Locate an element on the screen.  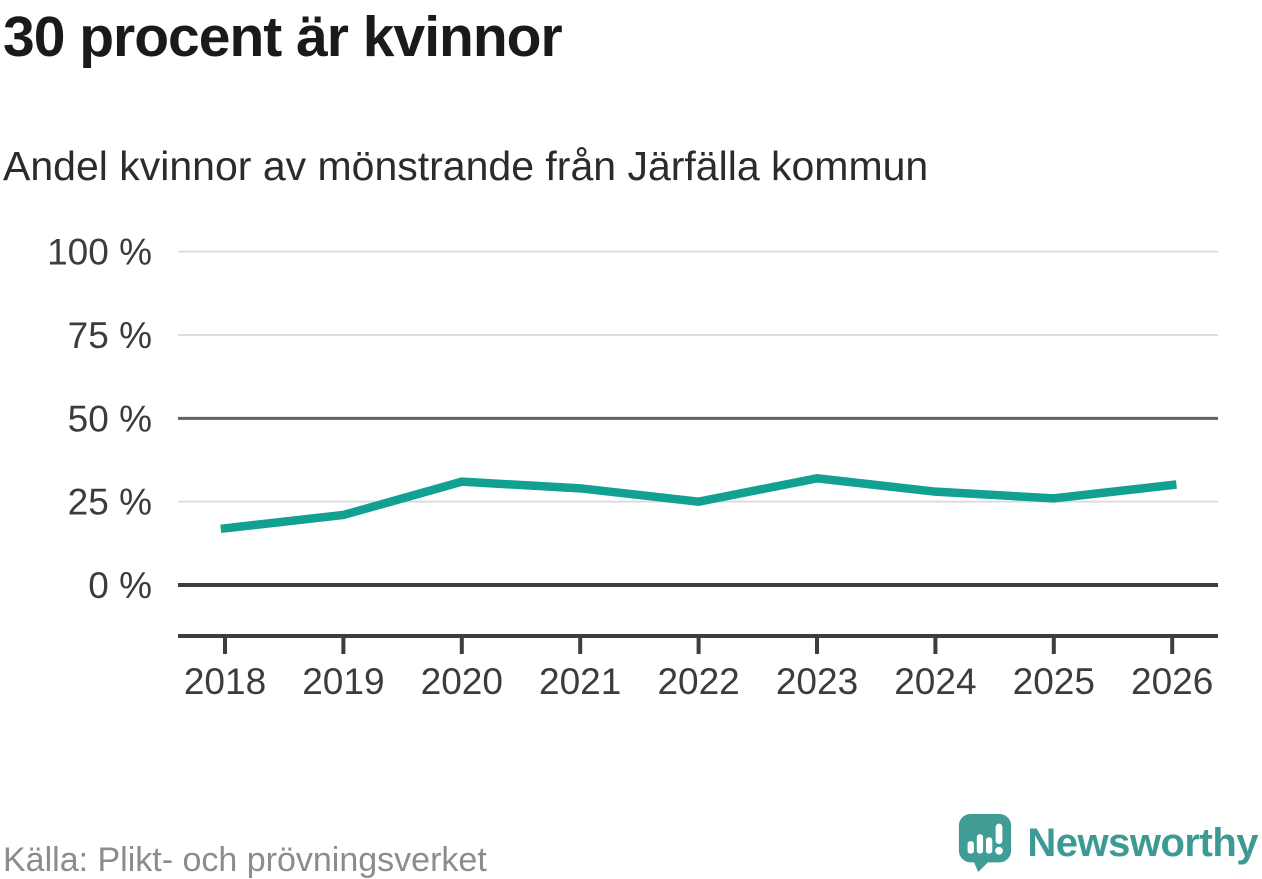
x-axis-tick-label: 2026 is located at coordinates (1172, 681).